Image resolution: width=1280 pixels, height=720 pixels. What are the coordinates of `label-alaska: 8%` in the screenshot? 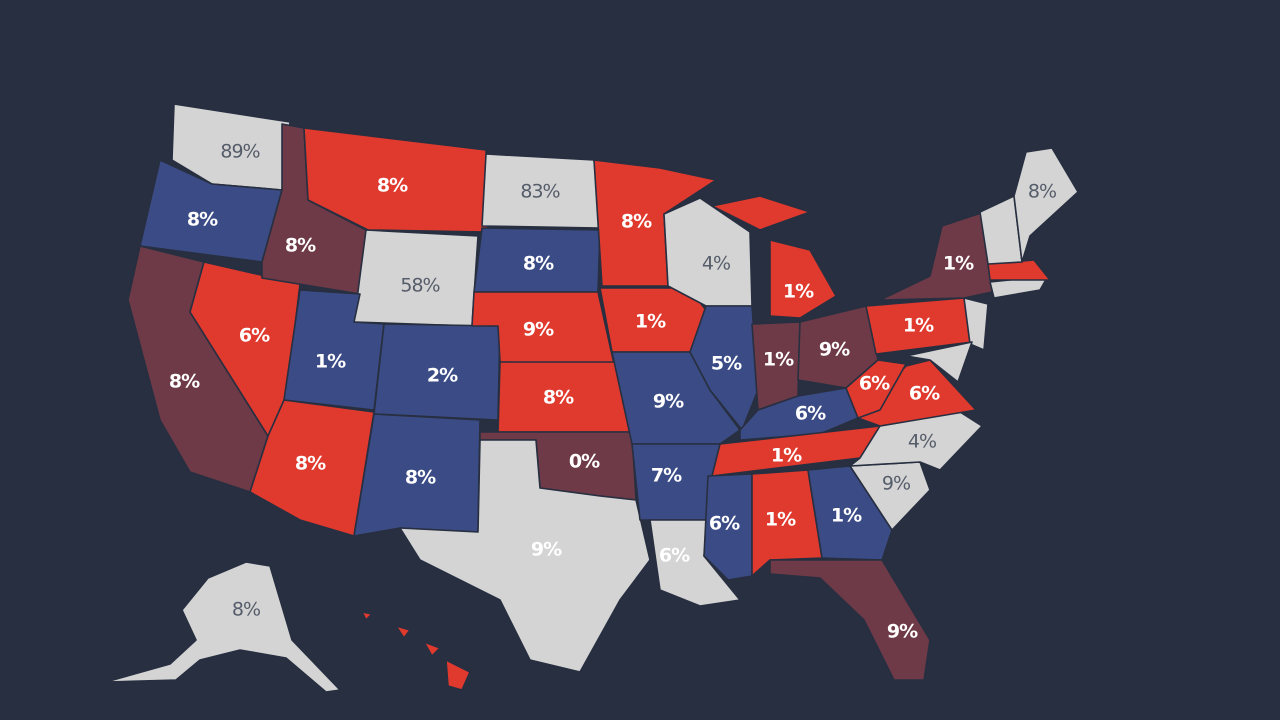 It's located at (246, 610).